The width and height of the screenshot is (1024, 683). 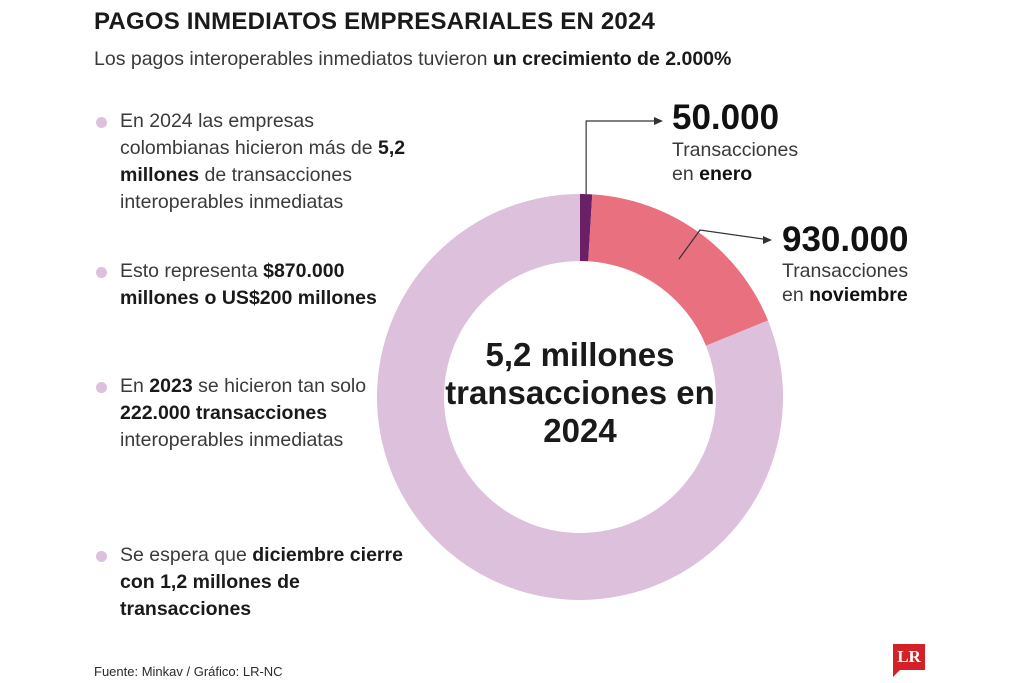 I want to click on callout-value-enero: 50.000, so click(x=726, y=117).